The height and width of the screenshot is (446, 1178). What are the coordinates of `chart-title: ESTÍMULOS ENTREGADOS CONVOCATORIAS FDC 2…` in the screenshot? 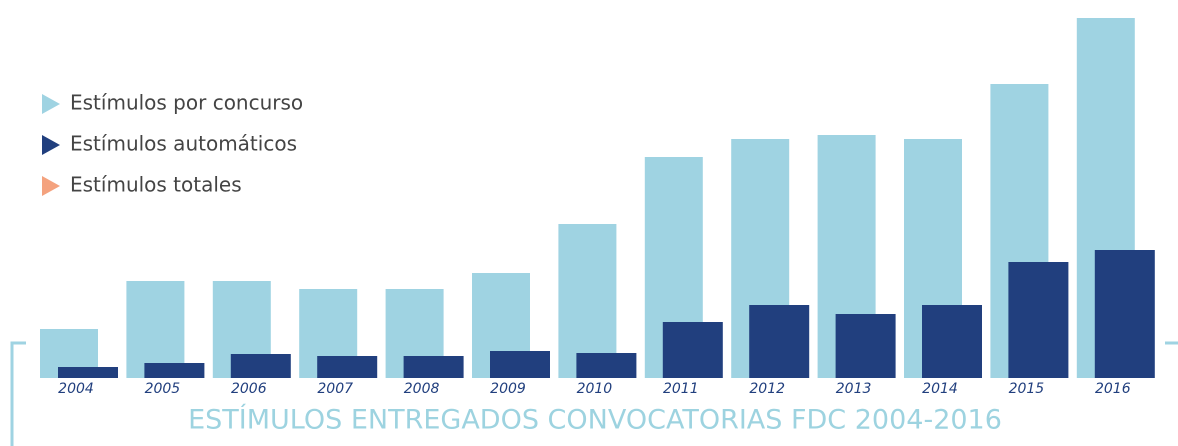 It's located at (595, 420).